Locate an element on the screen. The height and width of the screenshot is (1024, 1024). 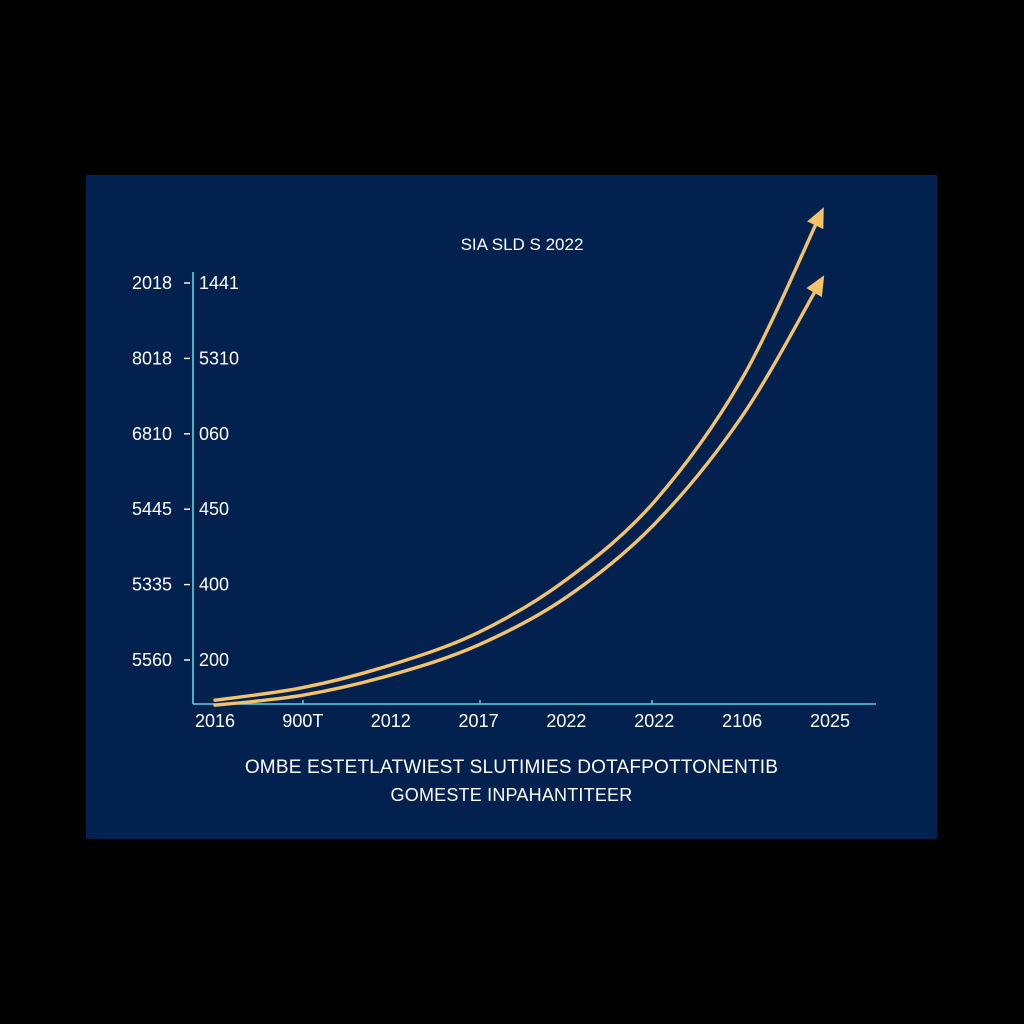
y-tick-label-inner: 200 is located at coordinates (214, 660).